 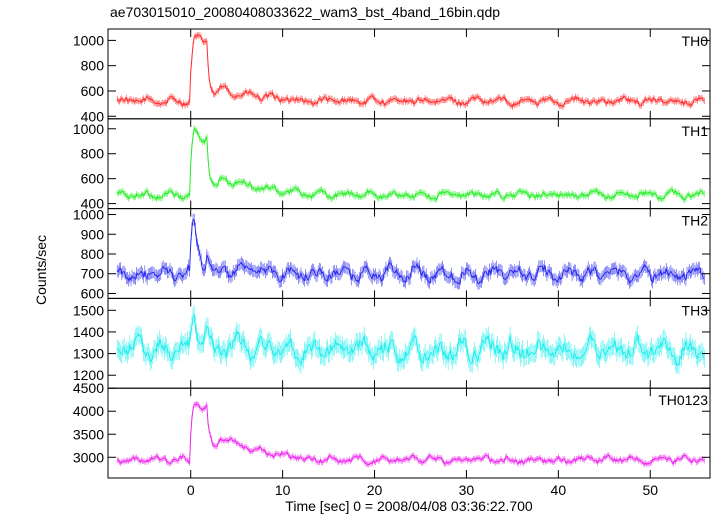 I want to click on y-tick-label: 3500, so click(x=88, y=434).